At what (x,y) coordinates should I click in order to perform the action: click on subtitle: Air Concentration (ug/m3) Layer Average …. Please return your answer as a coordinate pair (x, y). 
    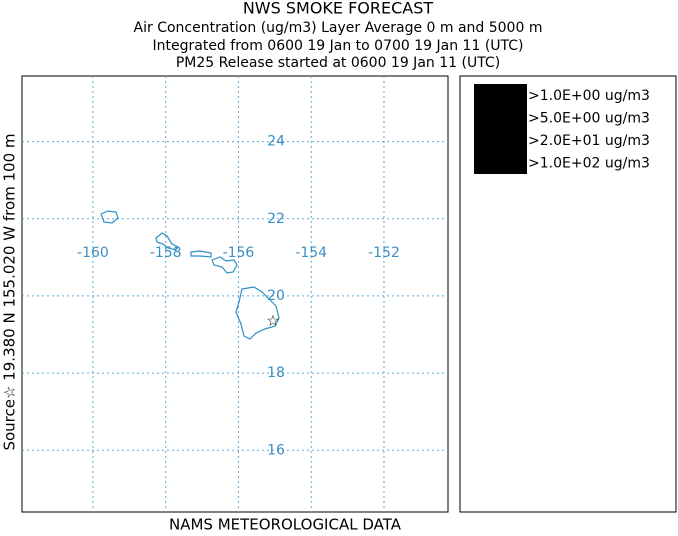
    Looking at the image, I should click on (338, 28).